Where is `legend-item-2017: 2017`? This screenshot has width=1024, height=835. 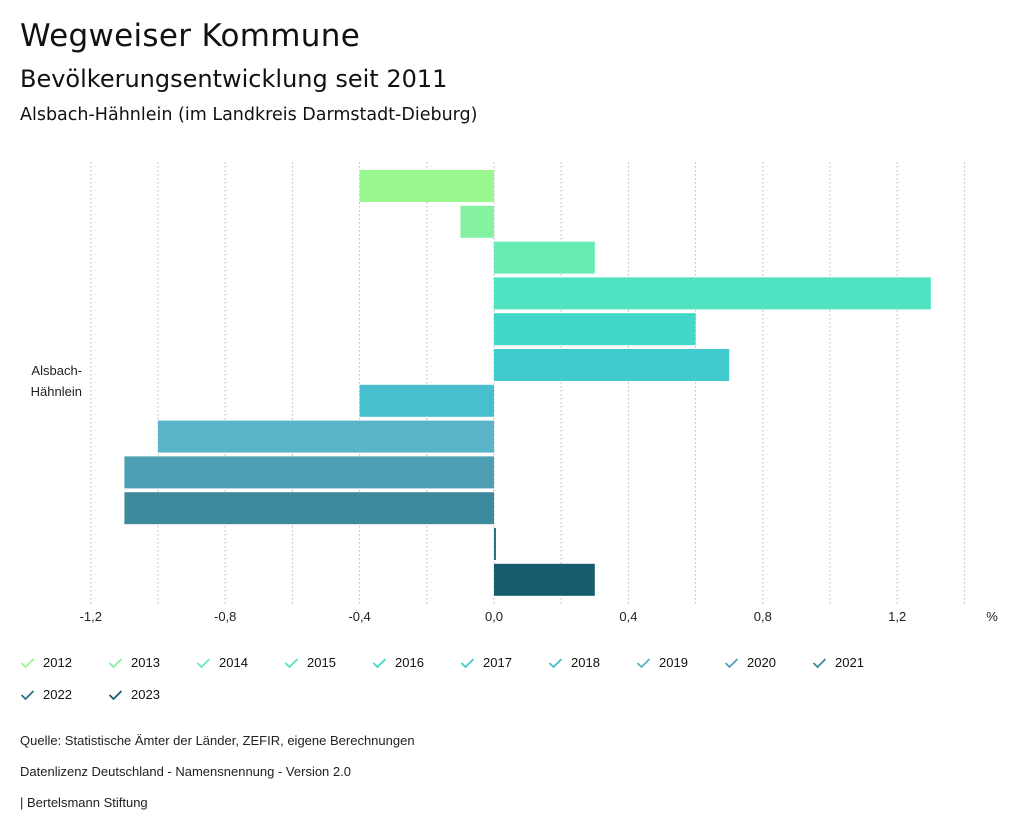 legend-item-2017: 2017 is located at coordinates (486, 662).